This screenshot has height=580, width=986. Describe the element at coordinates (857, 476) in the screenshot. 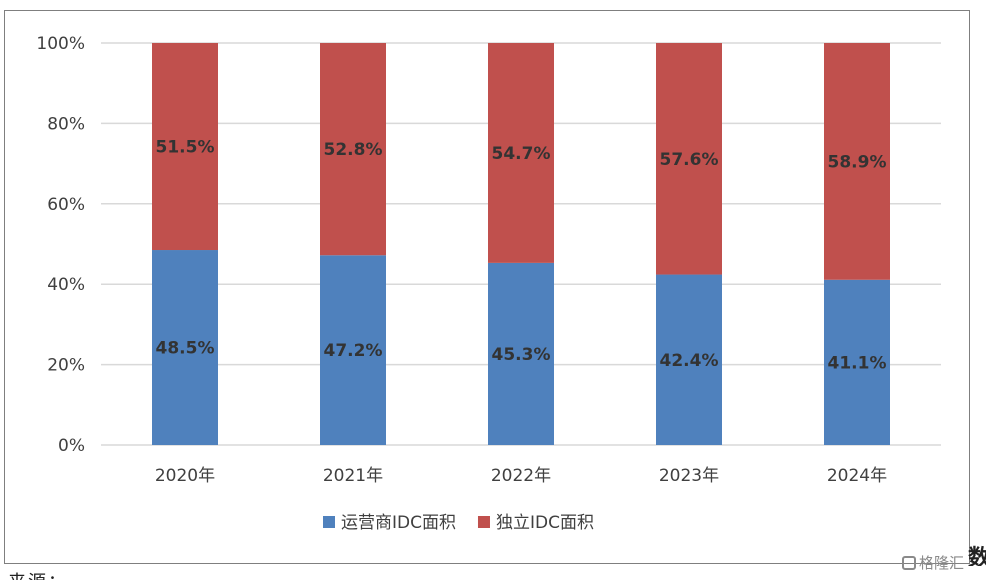

I see `x-tick-label: 2024年` at that location.